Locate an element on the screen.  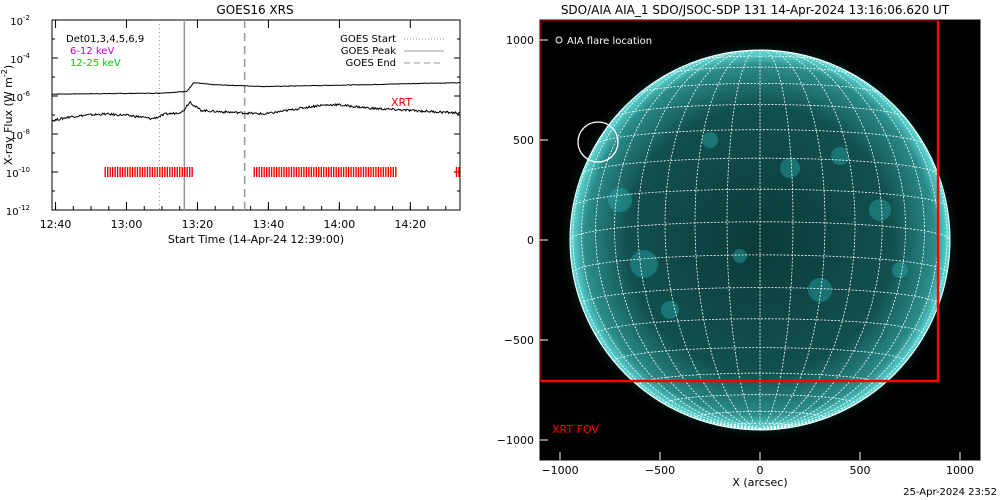
map-x-tick-label: 0 is located at coordinates (760, 470).